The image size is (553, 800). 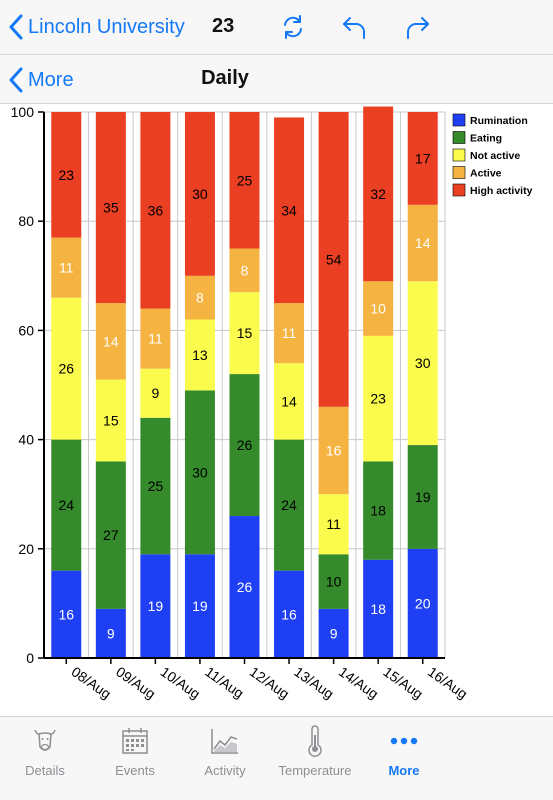 What do you see at coordinates (334, 259) in the screenshot?
I see `data-label: 54` at bounding box center [334, 259].